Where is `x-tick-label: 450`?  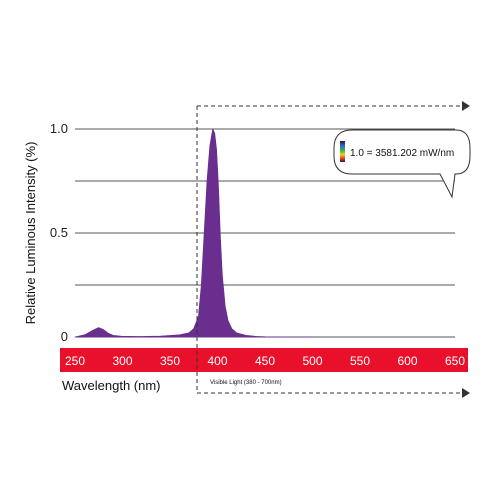 x-tick-label: 450 is located at coordinates (265, 361).